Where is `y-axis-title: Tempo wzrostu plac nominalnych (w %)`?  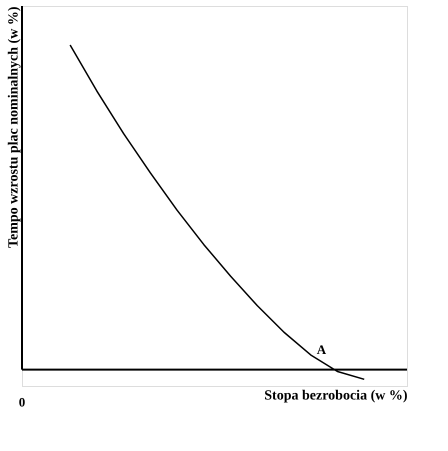
y-axis-title: Tempo wzrostu plac nominalnych (w %) is located at coordinates (14, 127).